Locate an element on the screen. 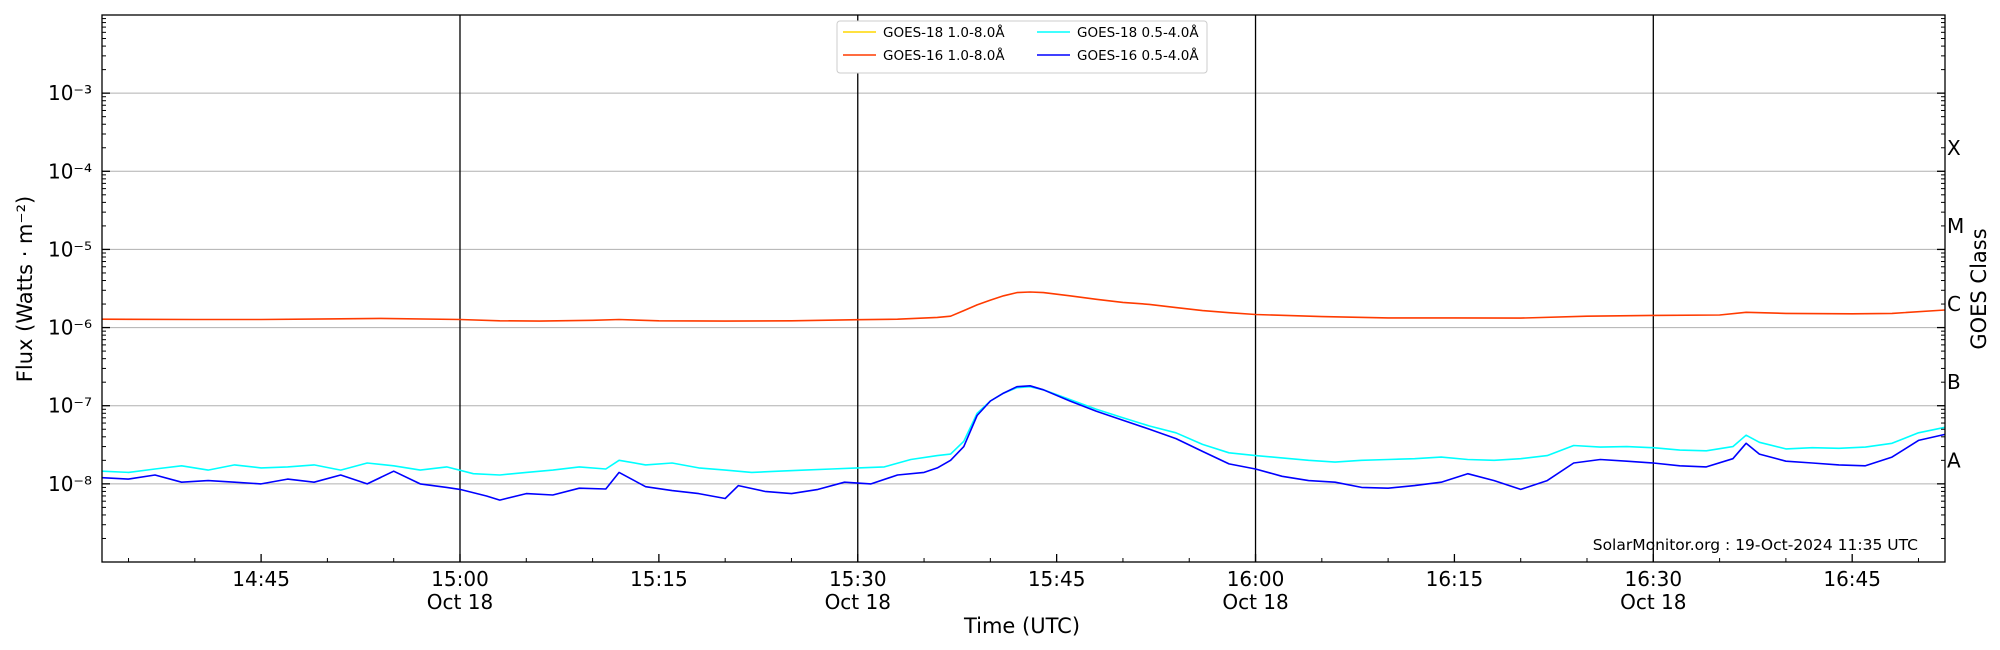 The height and width of the screenshot is (650, 2000). legend-box is located at coordinates (1022, 47).